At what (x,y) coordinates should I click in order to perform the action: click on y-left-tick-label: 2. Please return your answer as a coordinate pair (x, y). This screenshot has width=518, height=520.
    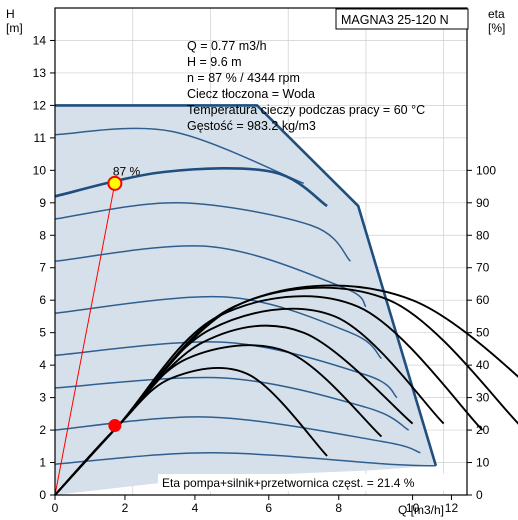
    Looking at the image, I should click on (42, 430).